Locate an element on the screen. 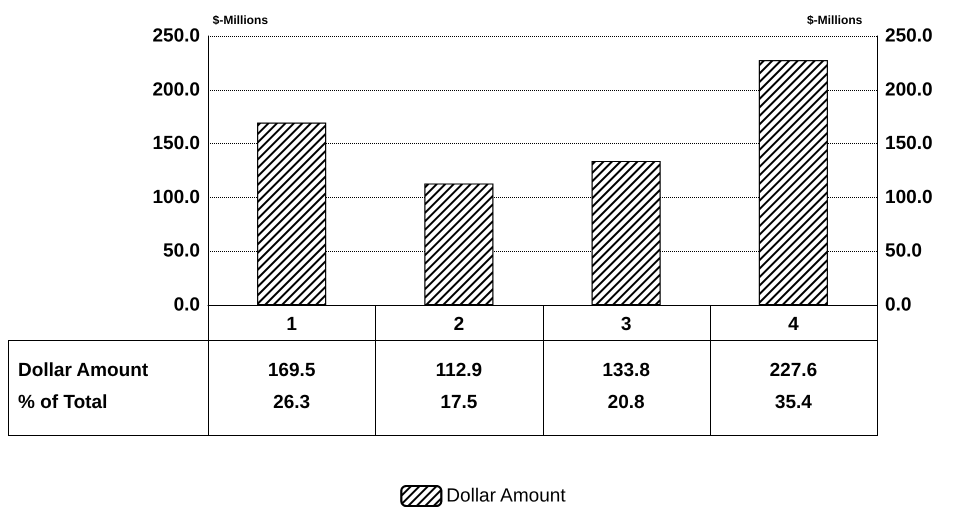  x-tick-label: 4 is located at coordinates (794, 324).